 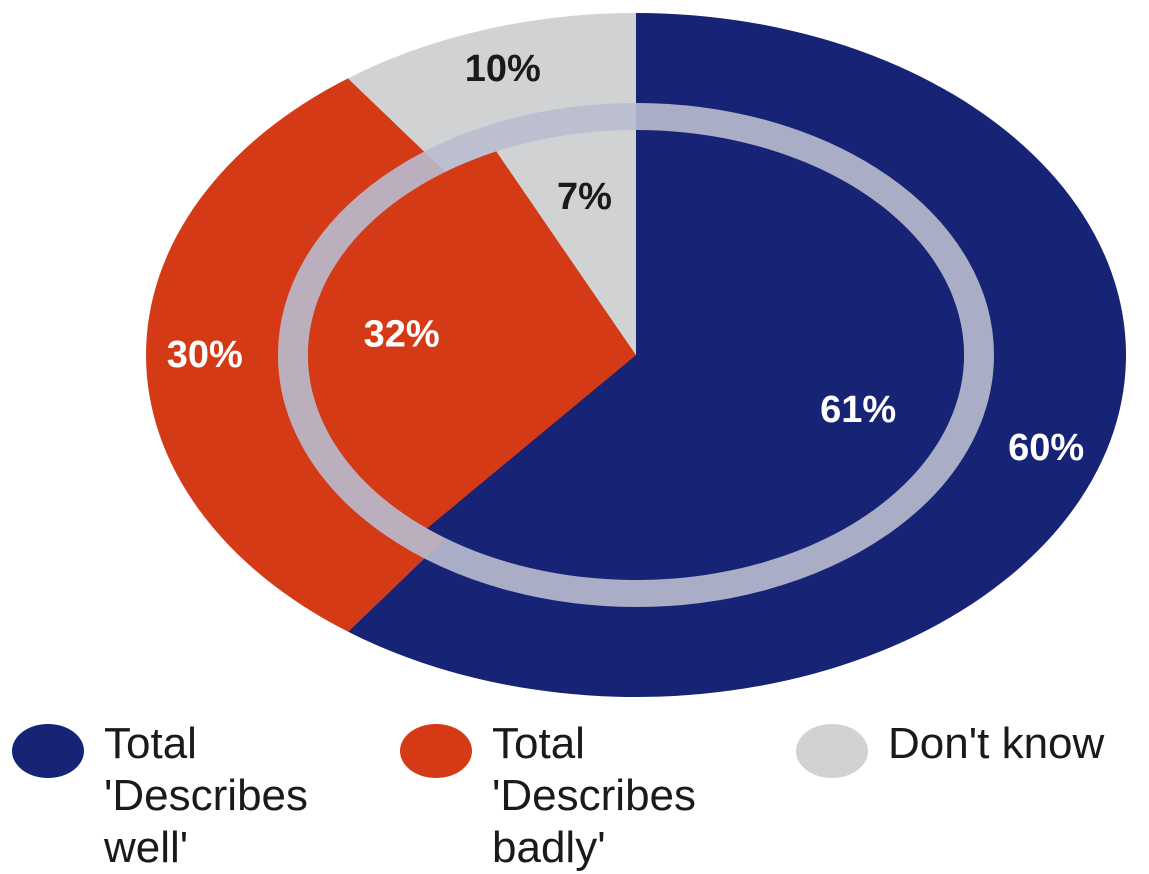 I want to click on legend-label-describes-badly: Total 'Describes badly', so click(x=594, y=795).